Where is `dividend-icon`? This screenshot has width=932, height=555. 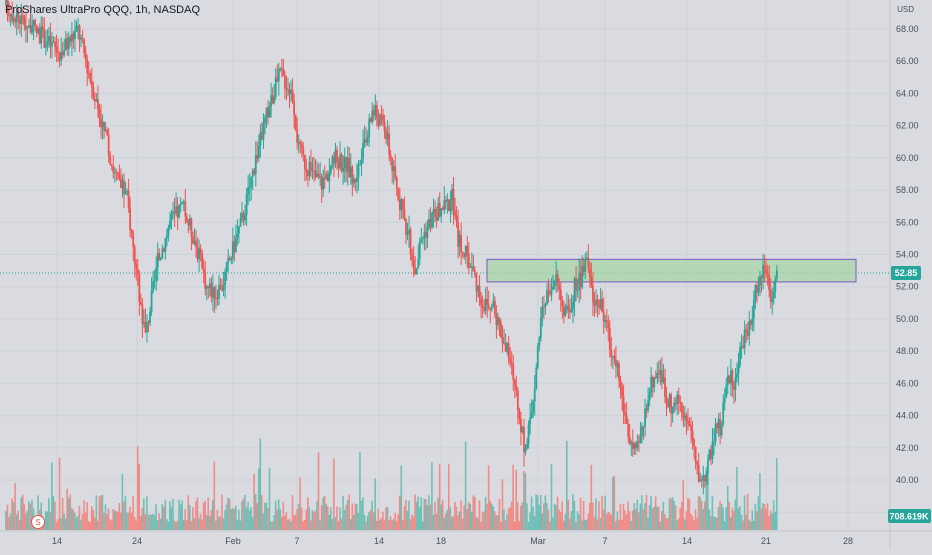 dividend-icon is located at coordinates (38, 522).